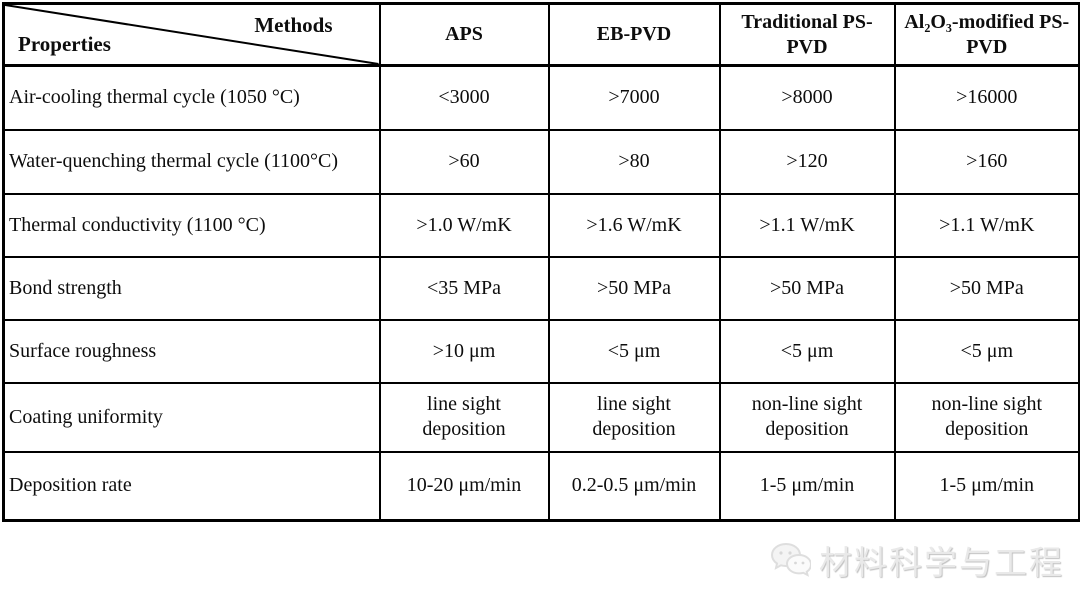 Image resolution: width=1080 pixels, height=590 pixels. Describe the element at coordinates (634, 97) in the screenshot. I see `value-cell: >7000` at that location.